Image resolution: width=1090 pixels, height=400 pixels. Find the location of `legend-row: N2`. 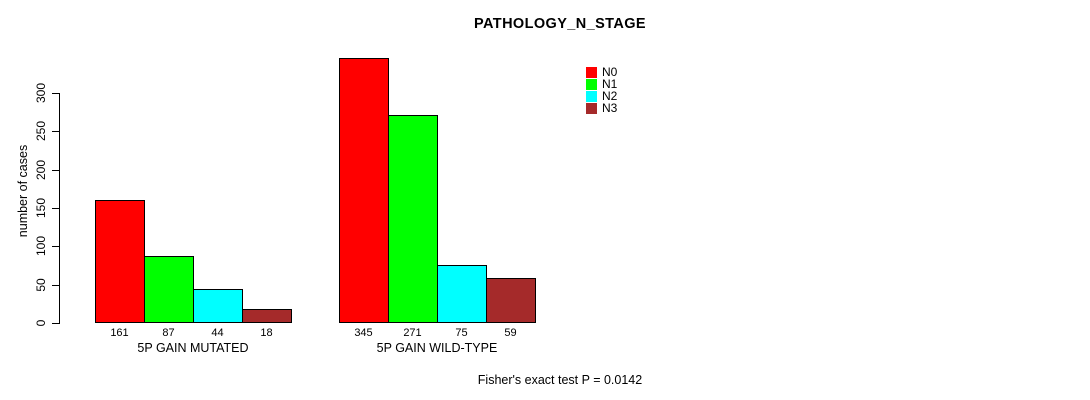

legend-row: N2 is located at coordinates (601, 96).